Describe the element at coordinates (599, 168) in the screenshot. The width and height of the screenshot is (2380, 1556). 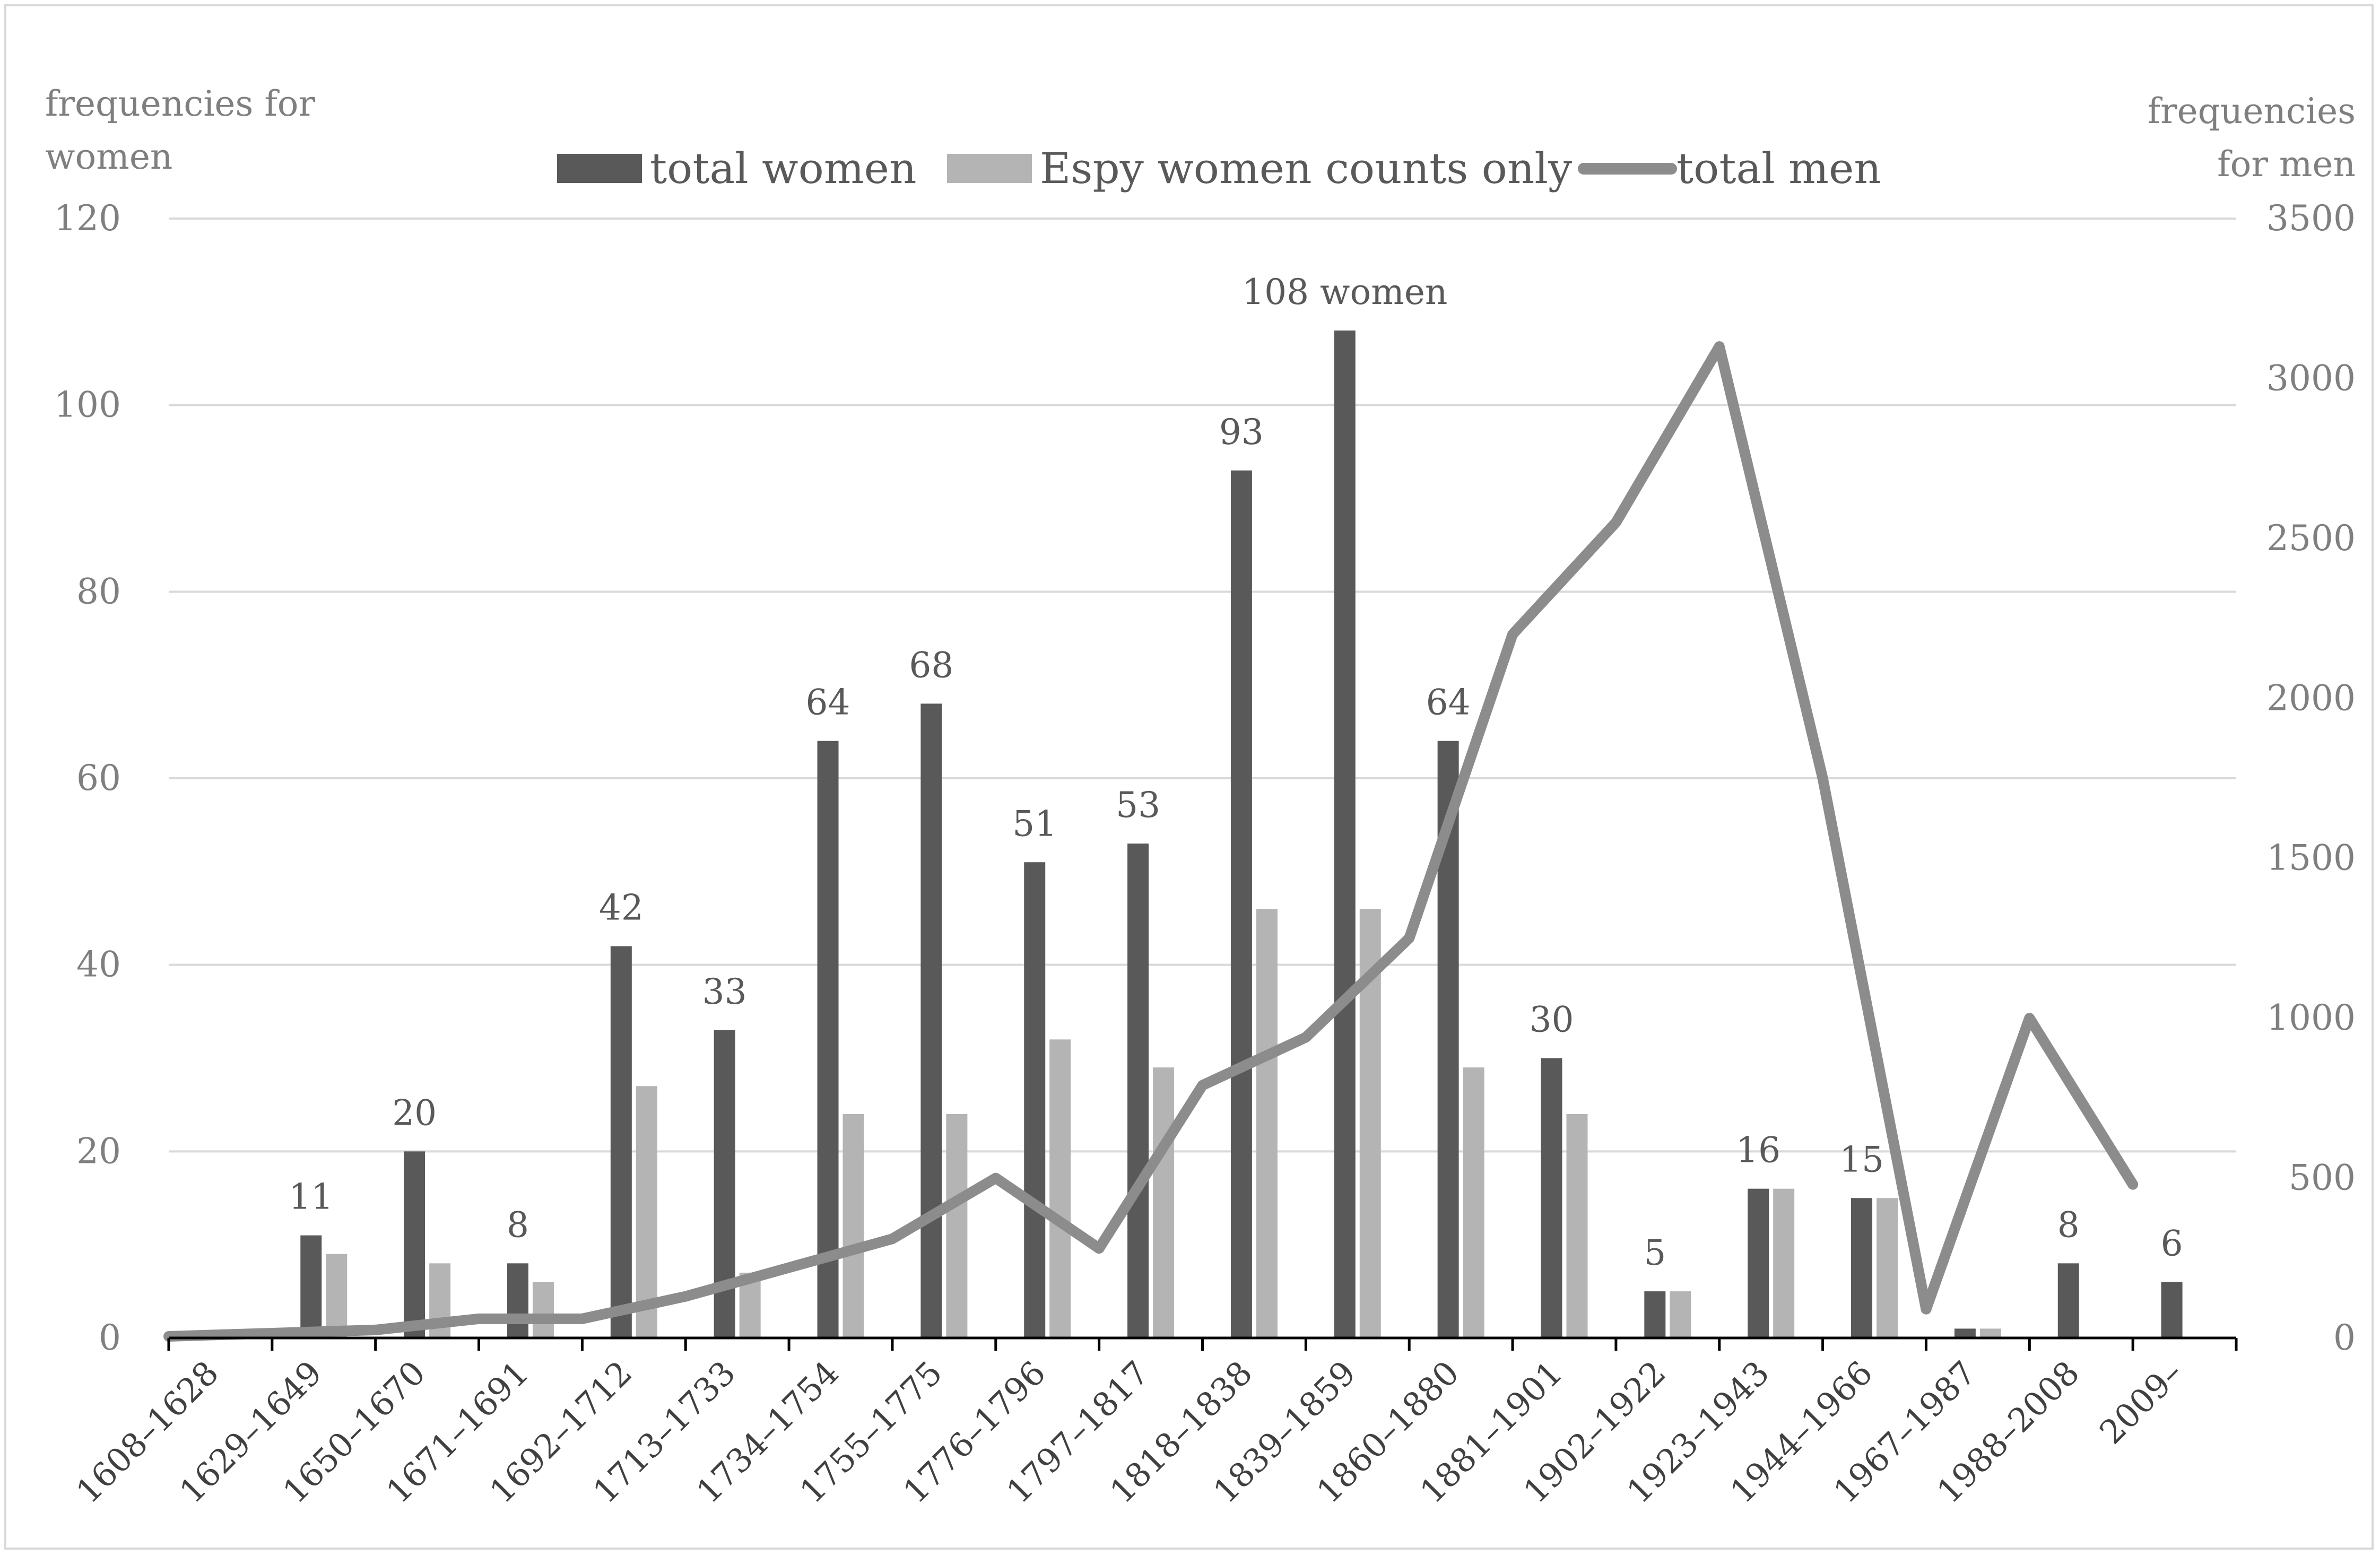
I see `legend-swatch-total-women` at that location.